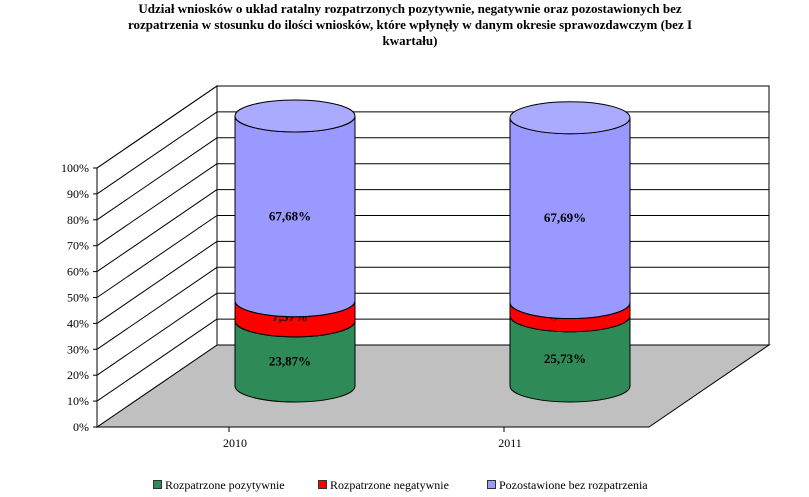 The height and width of the screenshot is (497, 809). I want to click on y-tick-label: 0%, so click(81, 427).